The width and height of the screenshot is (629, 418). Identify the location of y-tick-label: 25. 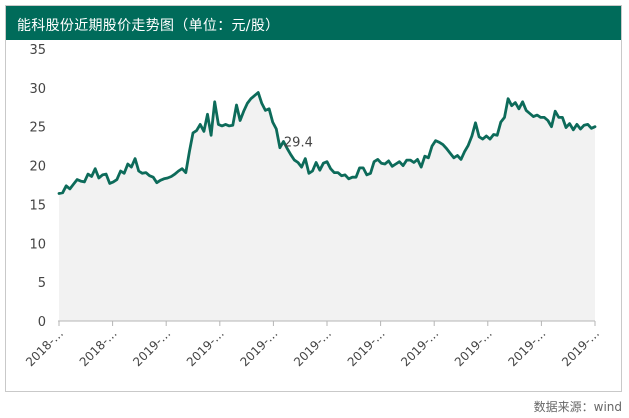
(37, 128).